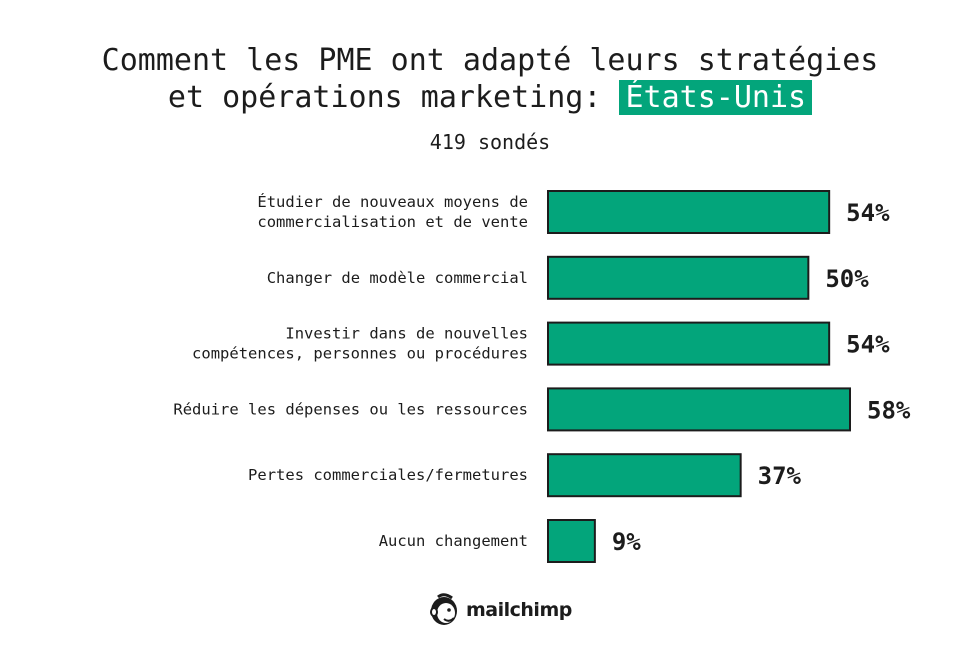 The height and width of the screenshot is (654, 980). I want to click on category-label-line: Aucun changement, so click(453, 541).